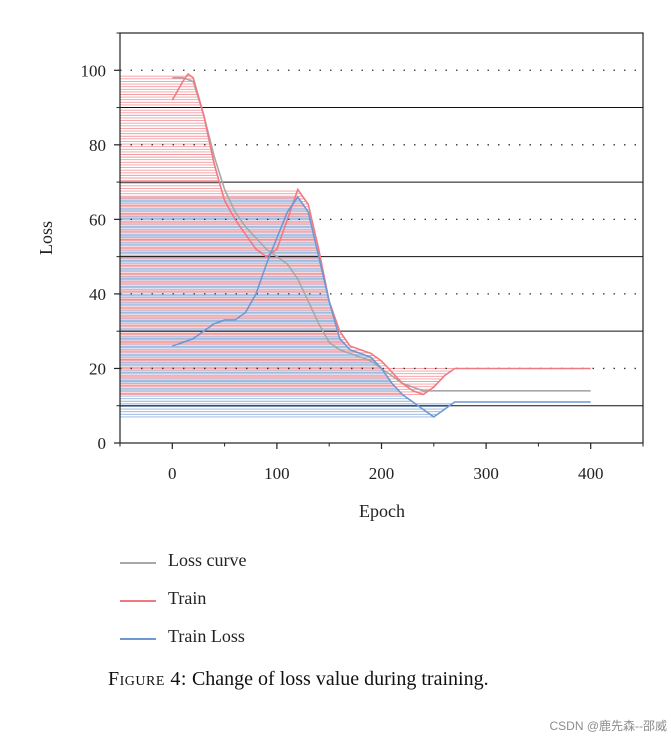  What do you see at coordinates (97, 368) in the screenshot?
I see `y-tick-label: 20` at bounding box center [97, 368].